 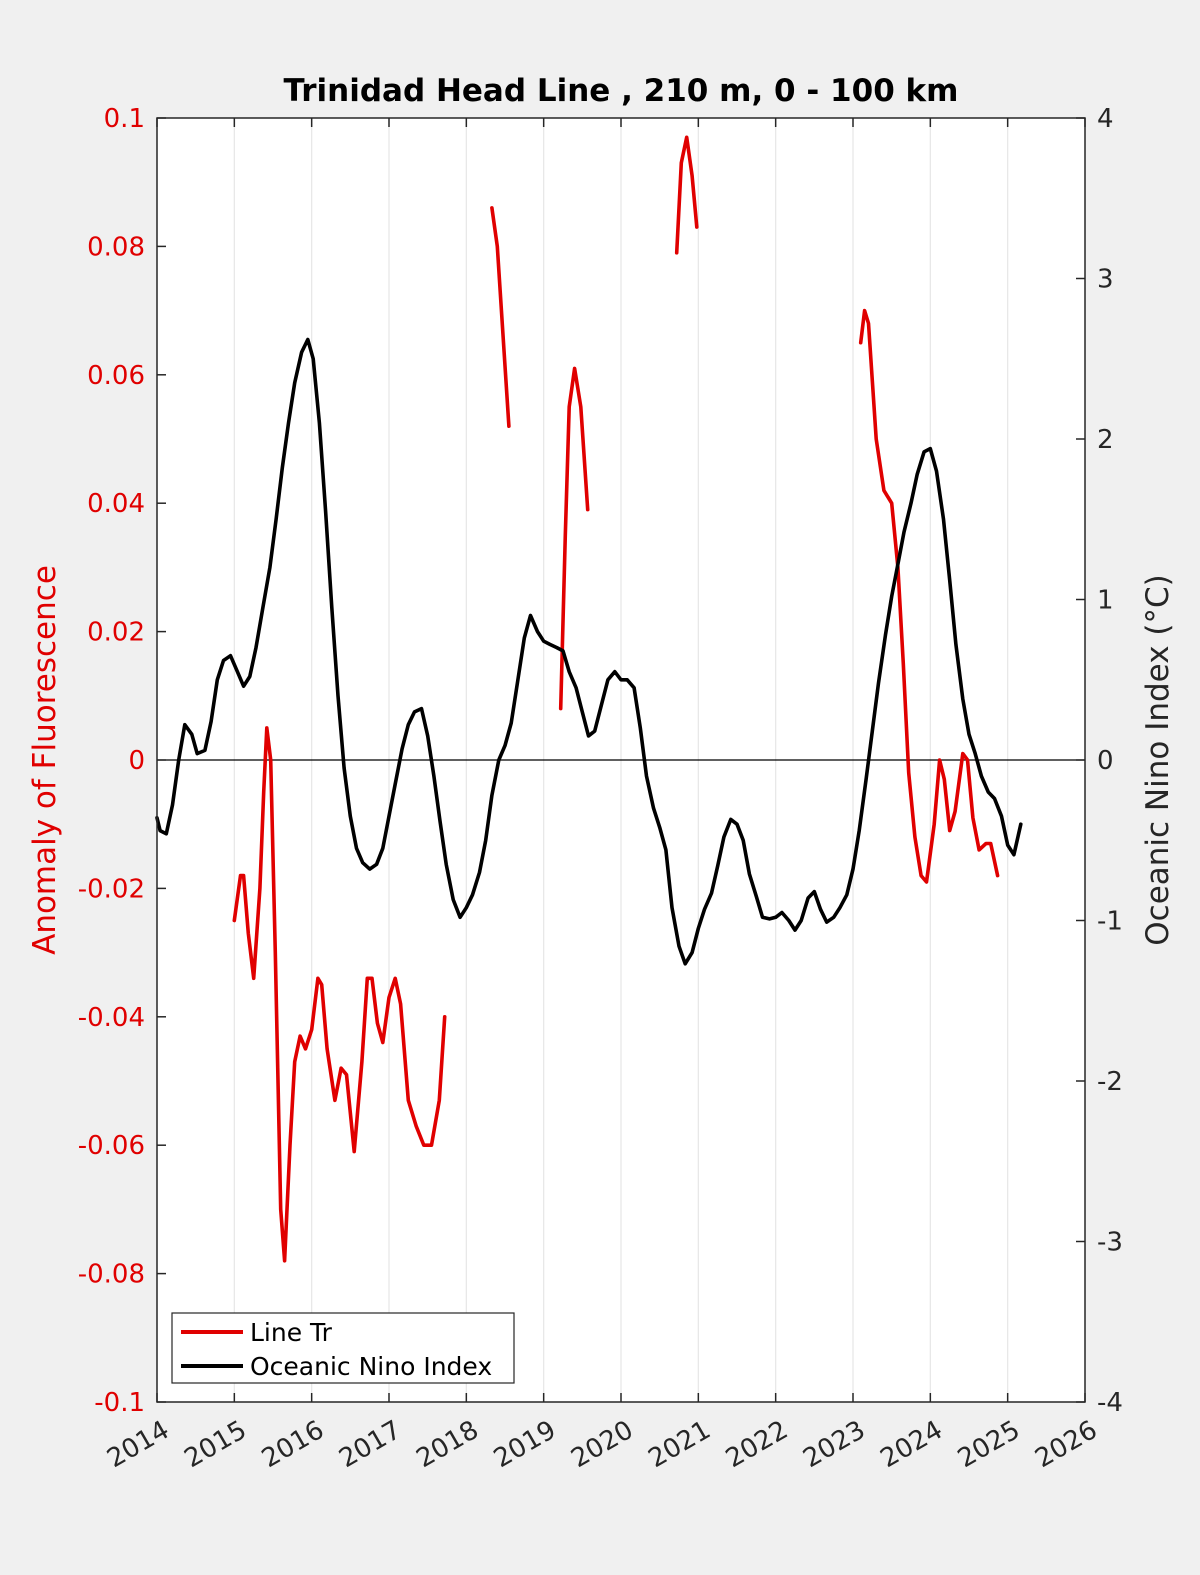 What do you see at coordinates (1110, 1243) in the screenshot?
I see `y-right-tick-label: -3` at bounding box center [1110, 1243].